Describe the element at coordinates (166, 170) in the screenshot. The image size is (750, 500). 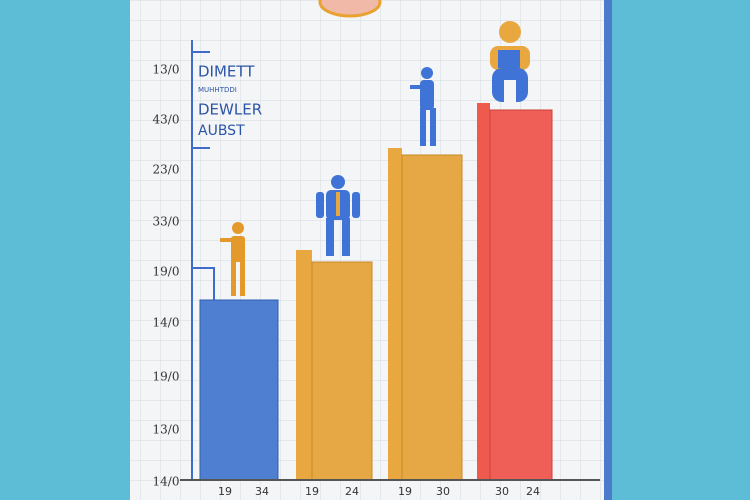
I see `y-label: 23/0` at that location.